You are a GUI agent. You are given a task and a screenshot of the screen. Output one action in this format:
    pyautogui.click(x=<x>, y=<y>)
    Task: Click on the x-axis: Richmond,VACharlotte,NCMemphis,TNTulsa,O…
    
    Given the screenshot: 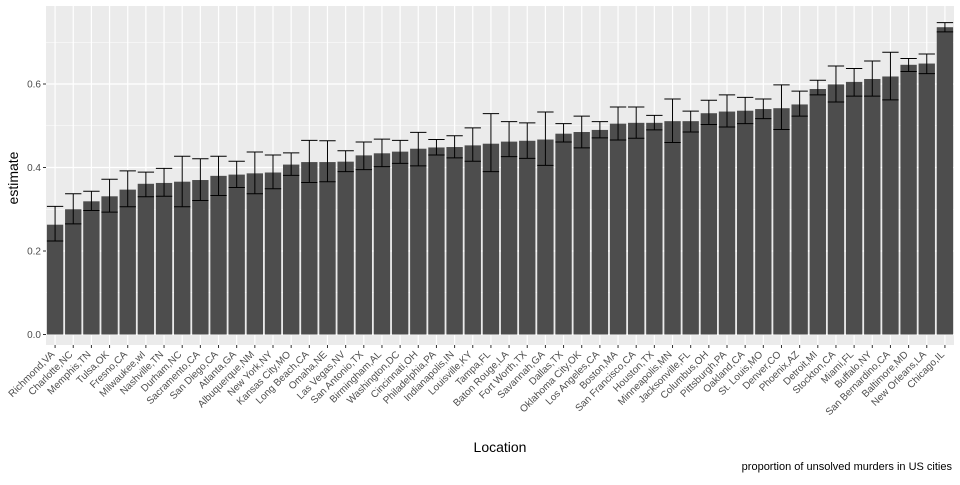 What is the action you would take?
    pyautogui.click(x=477, y=381)
    